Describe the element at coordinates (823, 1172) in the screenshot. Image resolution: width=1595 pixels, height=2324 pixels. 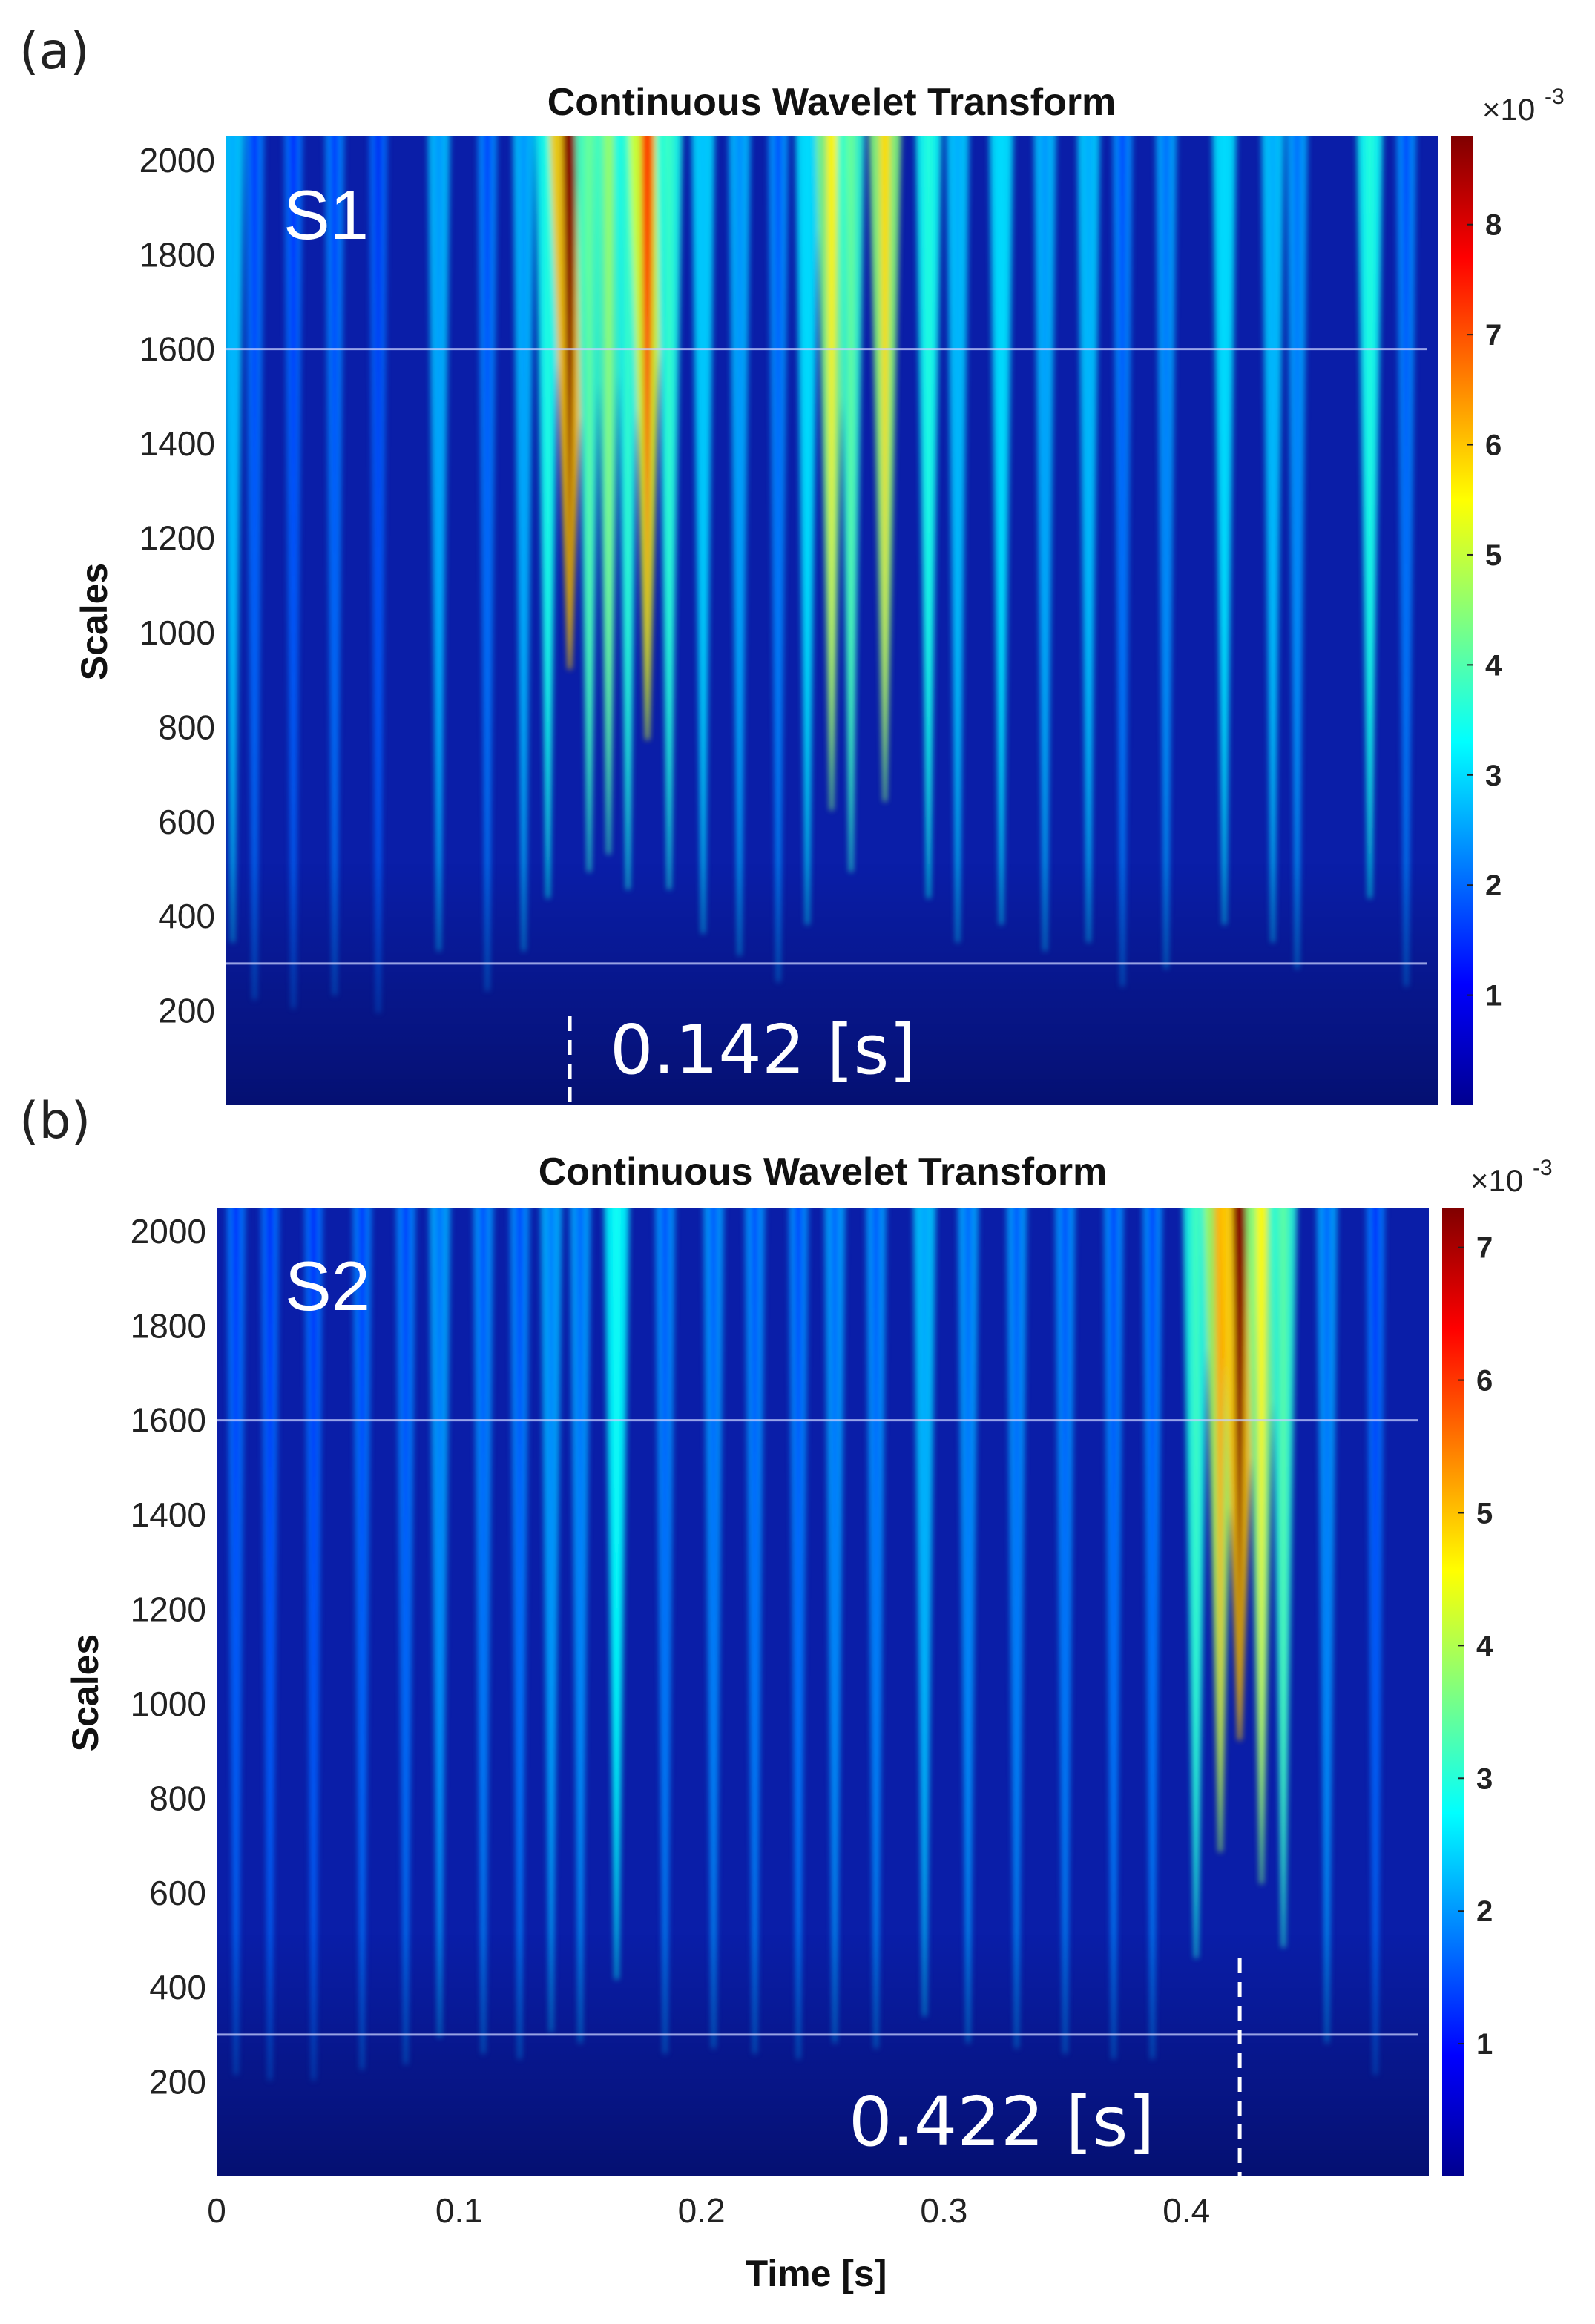
I see `chart-title-b: Continuous Wavelet Transform` at that location.